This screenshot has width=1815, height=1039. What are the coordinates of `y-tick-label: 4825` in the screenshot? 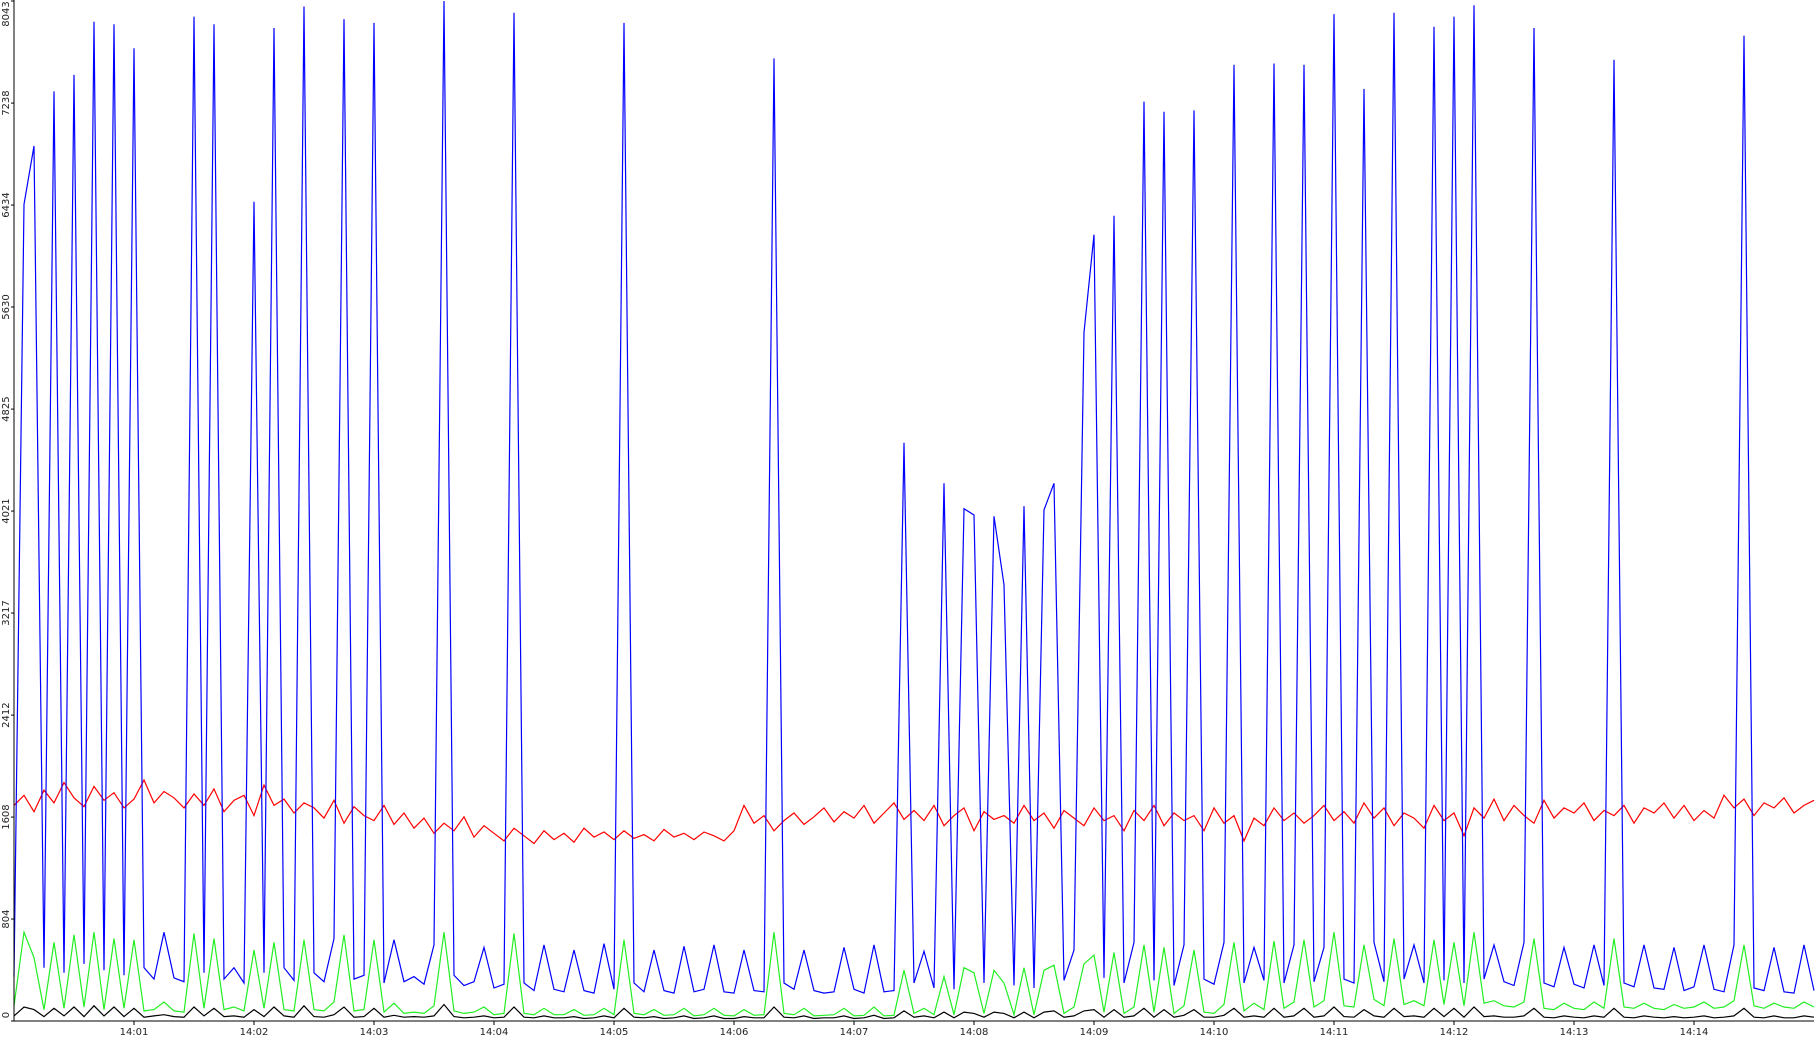 It's located at (6, 408).